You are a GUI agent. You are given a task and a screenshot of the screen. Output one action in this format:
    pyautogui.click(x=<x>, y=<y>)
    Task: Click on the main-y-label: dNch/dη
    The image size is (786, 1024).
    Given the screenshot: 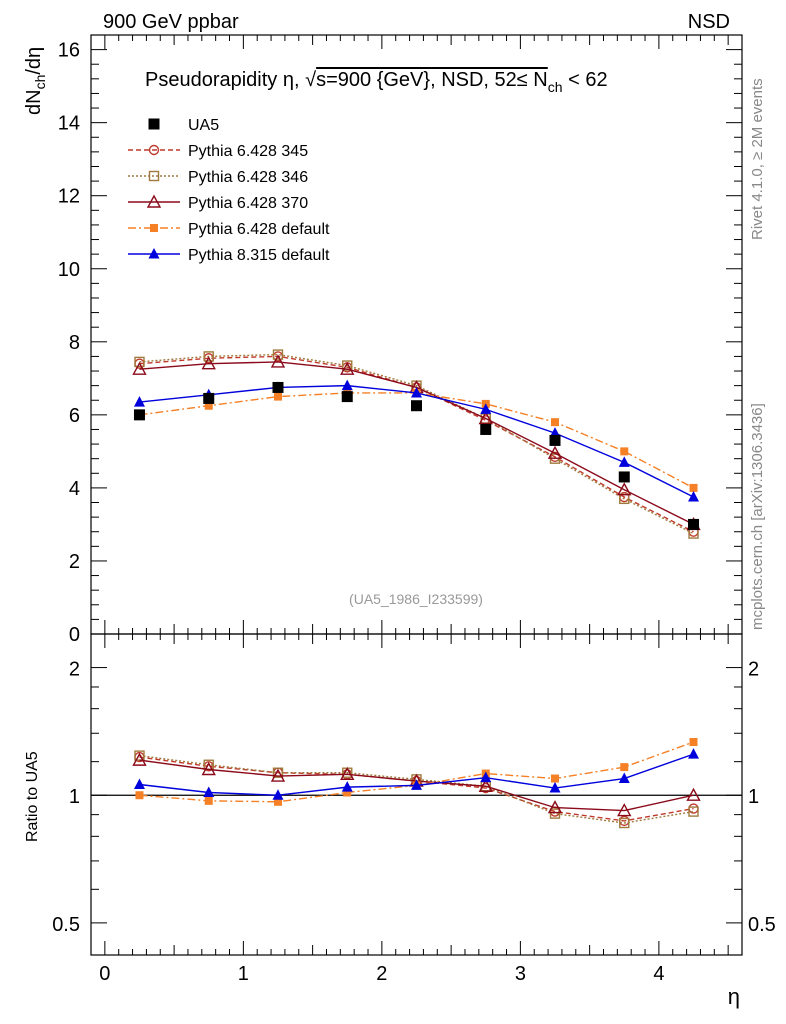 What is the action you would take?
    pyautogui.click(x=35, y=81)
    